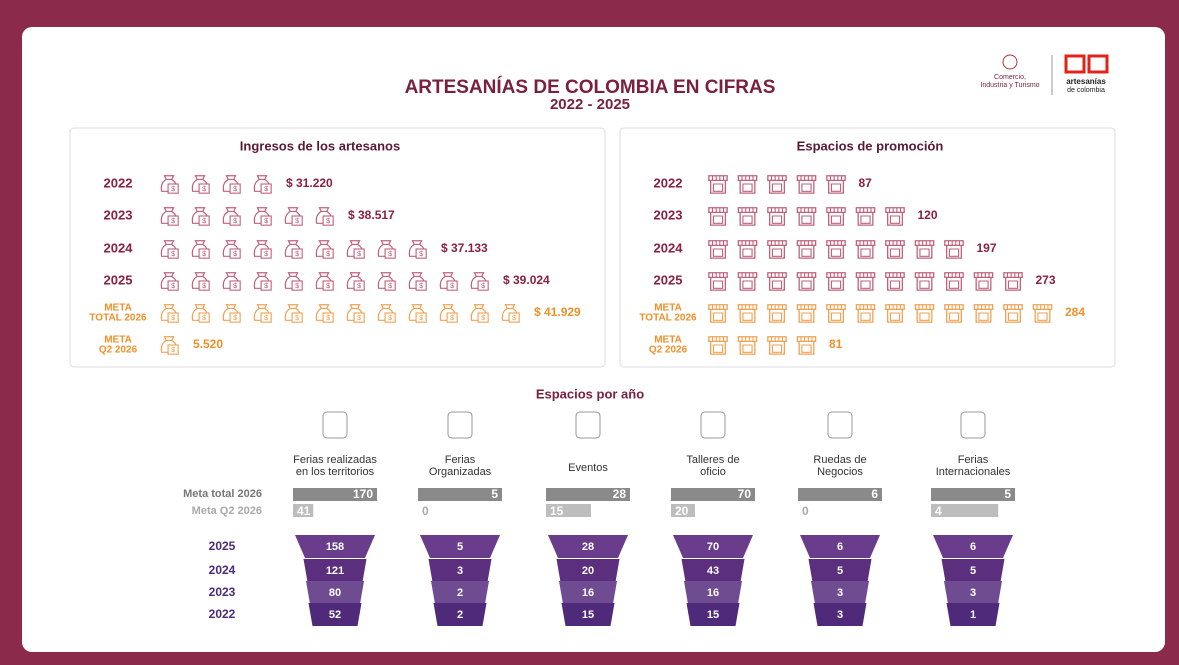 This screenshot has width=1179, height=665. What do you see at coordinates (973, 460) in the screenshot?
I see `category-label: Ferias` at bounding box center [973, 460].